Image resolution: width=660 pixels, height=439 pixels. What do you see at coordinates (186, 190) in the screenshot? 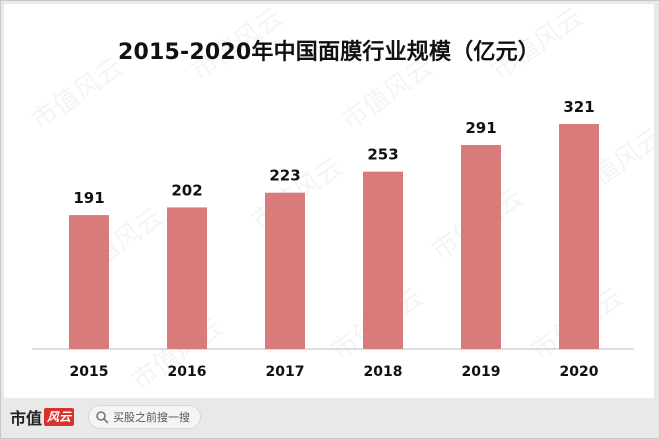
I see `data-label-2016: 202` at bounding box center [186, 190].